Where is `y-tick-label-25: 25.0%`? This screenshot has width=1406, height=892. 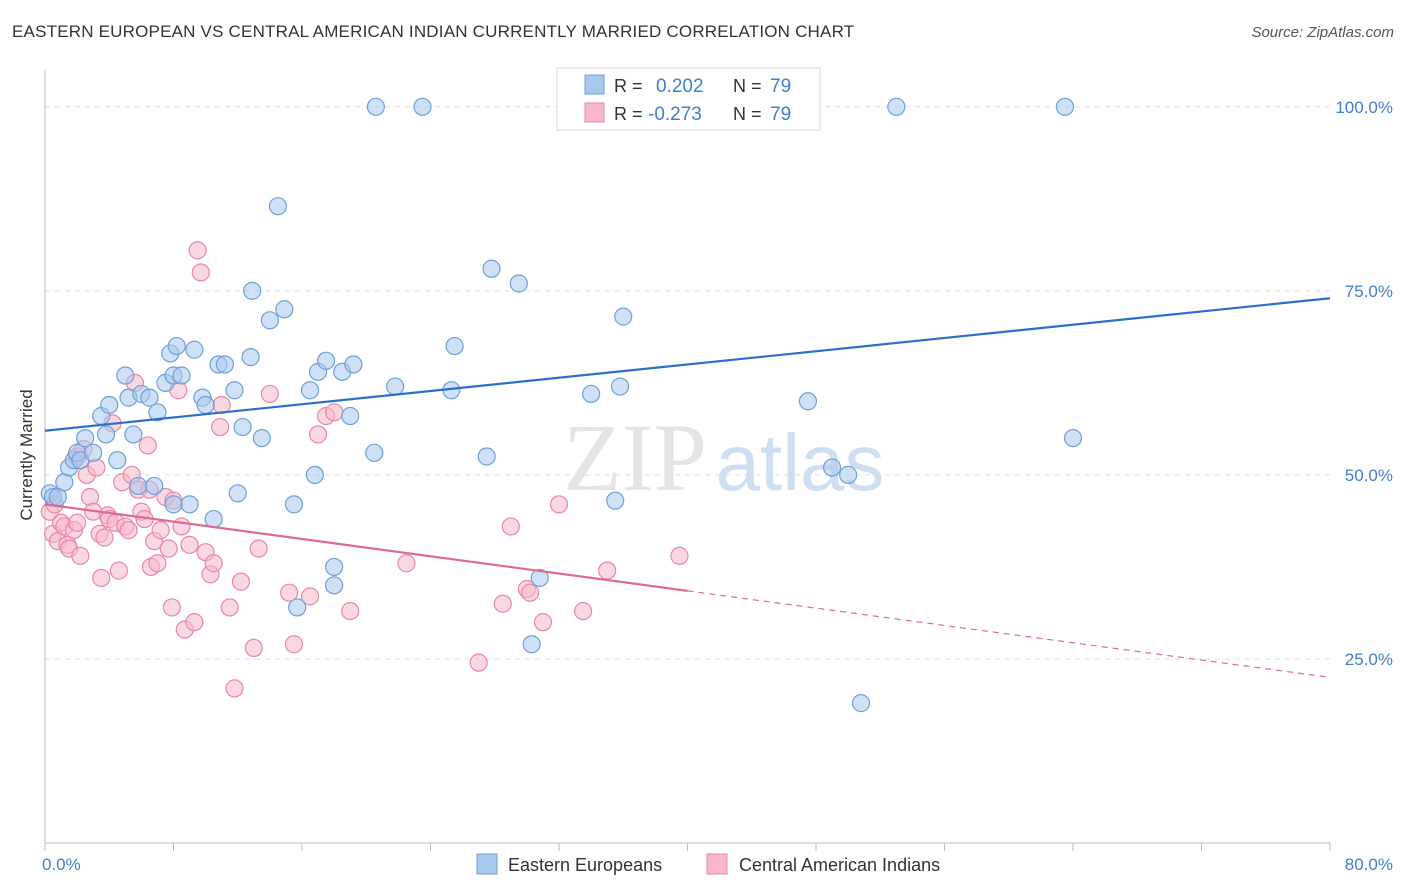
y-tick-label-25: 25.0% is located at coordinates (1369, 659).